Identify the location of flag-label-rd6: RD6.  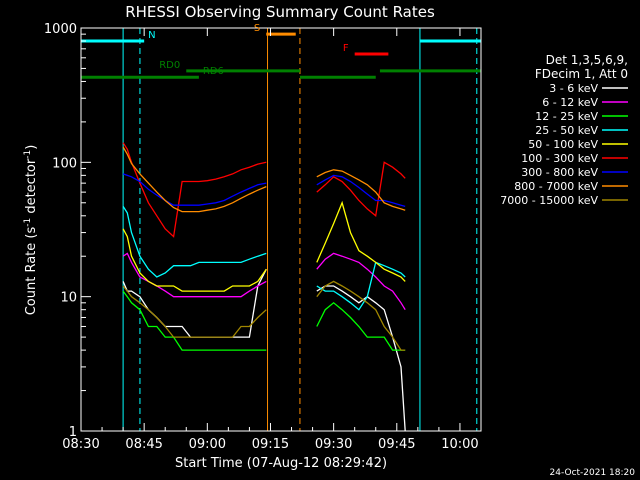
(213, 71).